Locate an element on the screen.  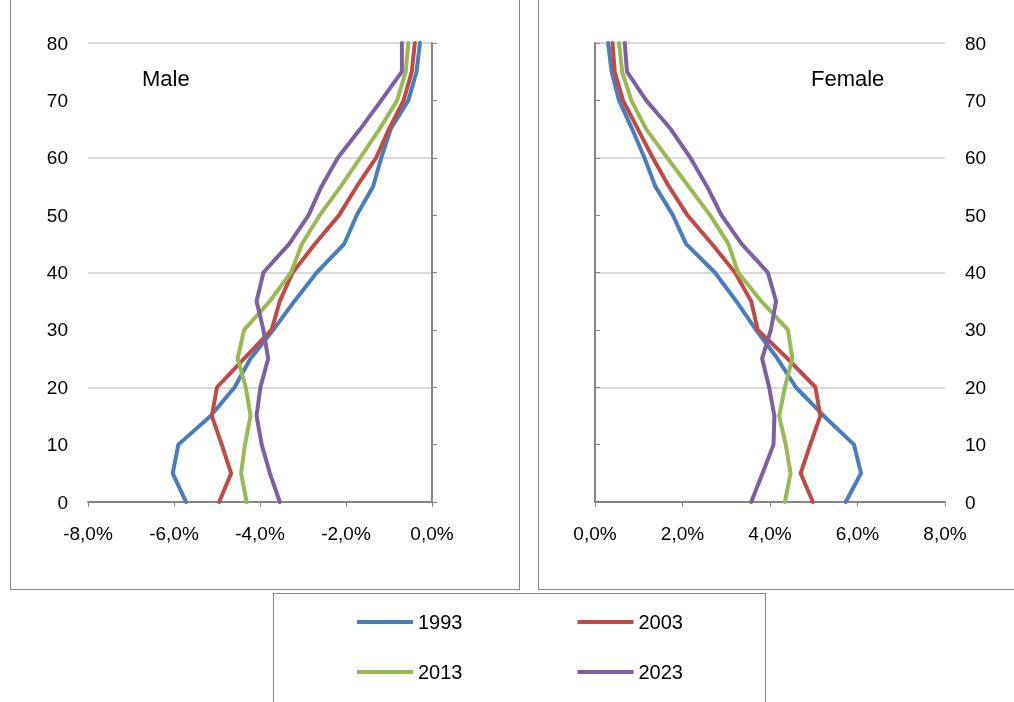
legend-label: 2013 is located at coordinates (440, 672).